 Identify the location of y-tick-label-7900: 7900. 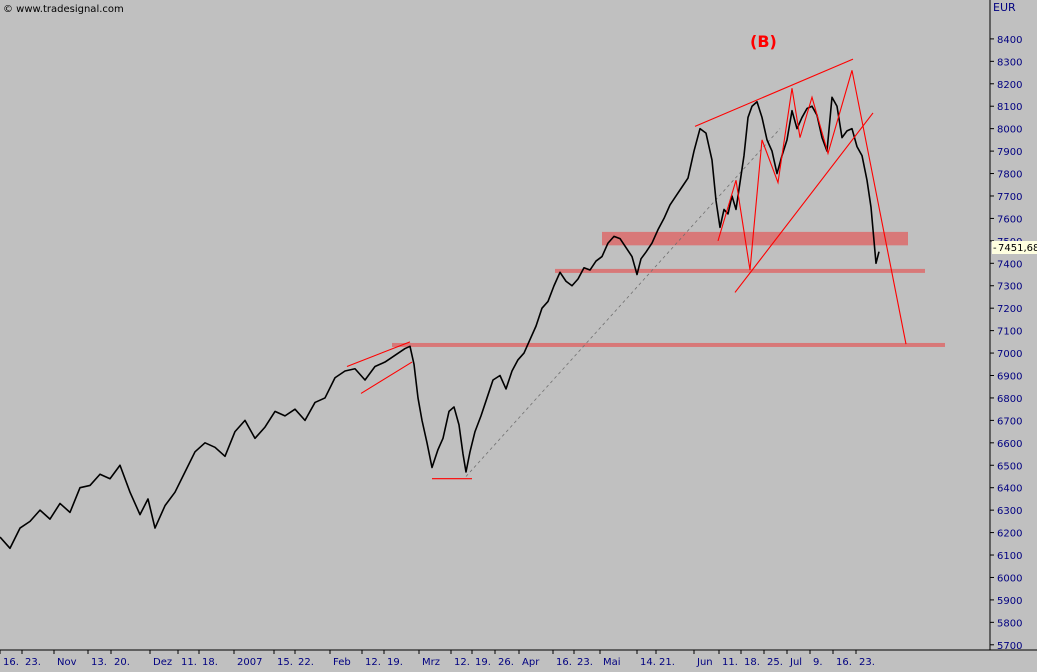
(1009, 152).